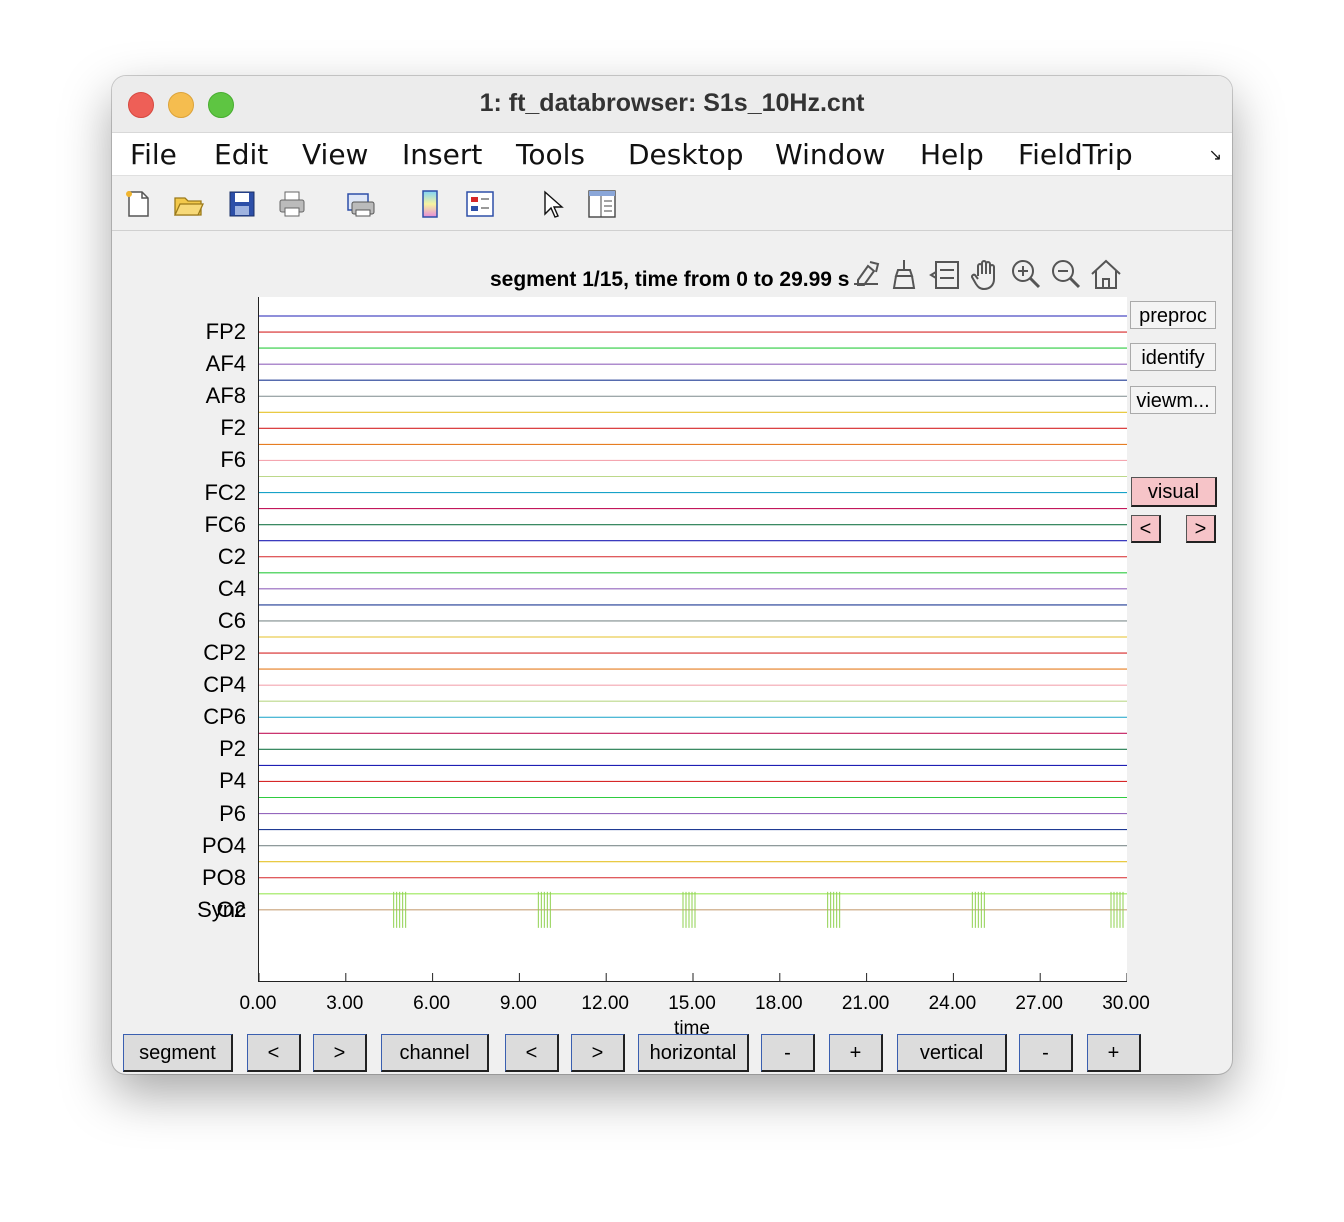 This screenshot has height=1222, width=1344. I want to click on artifact-prev-button: <, so click(1146, 529).